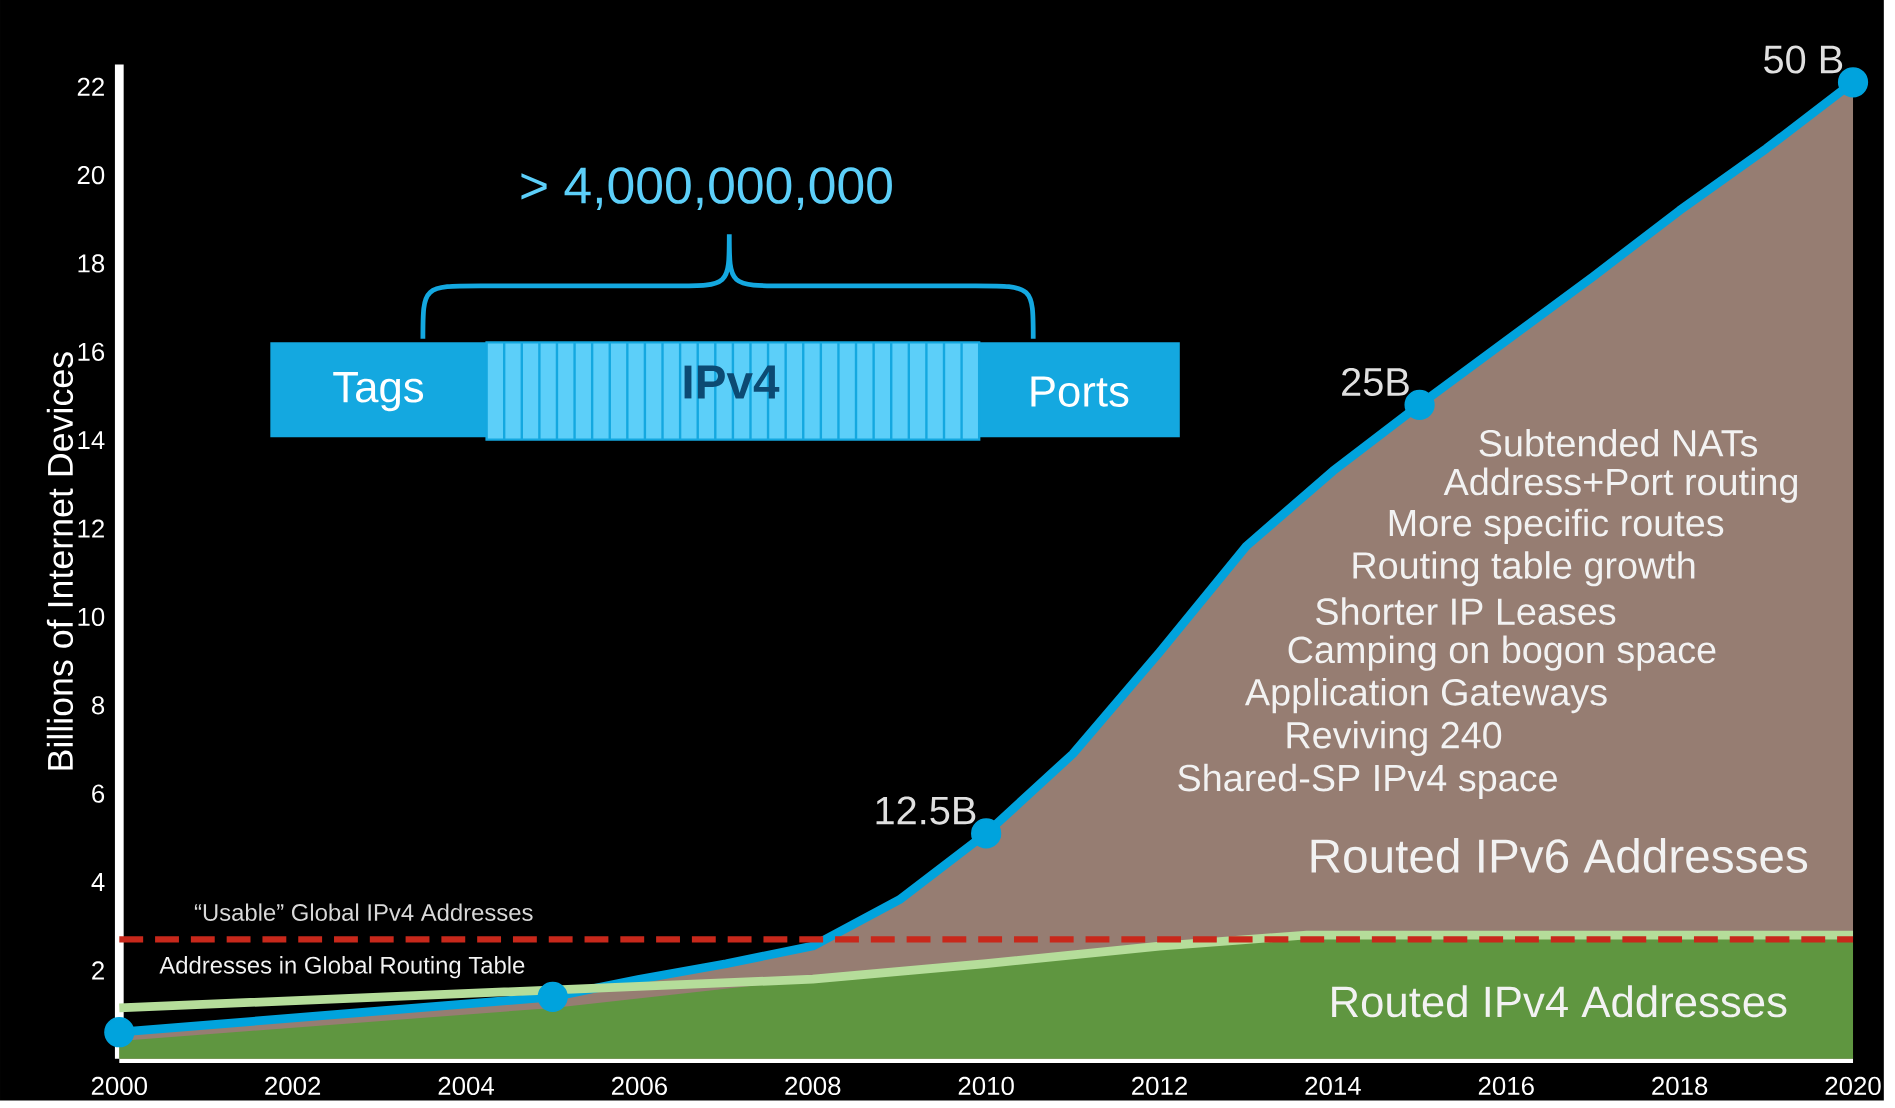  I want to click on x-tick-label: 2006, so click(639, 1085).